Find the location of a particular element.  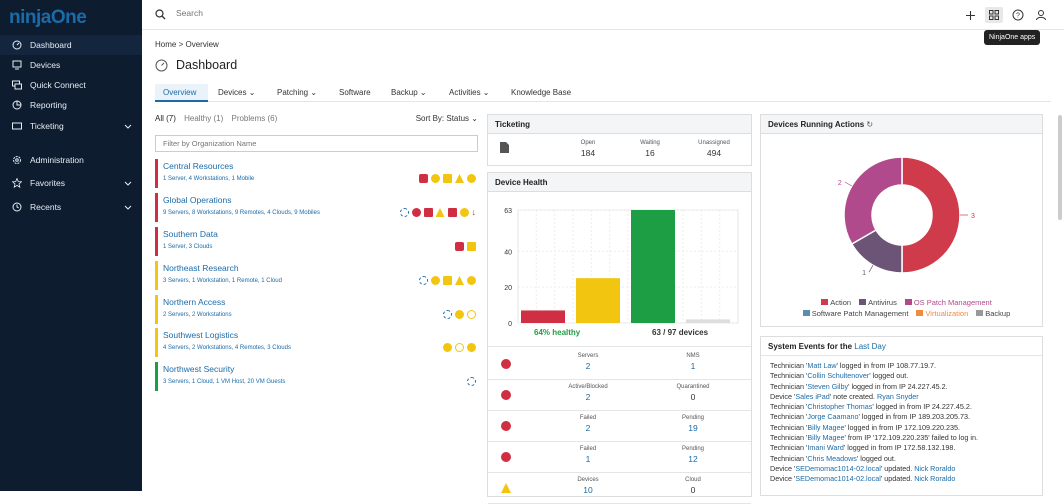

event-link: Christopher Thomas is located at coordinates (840, 407).